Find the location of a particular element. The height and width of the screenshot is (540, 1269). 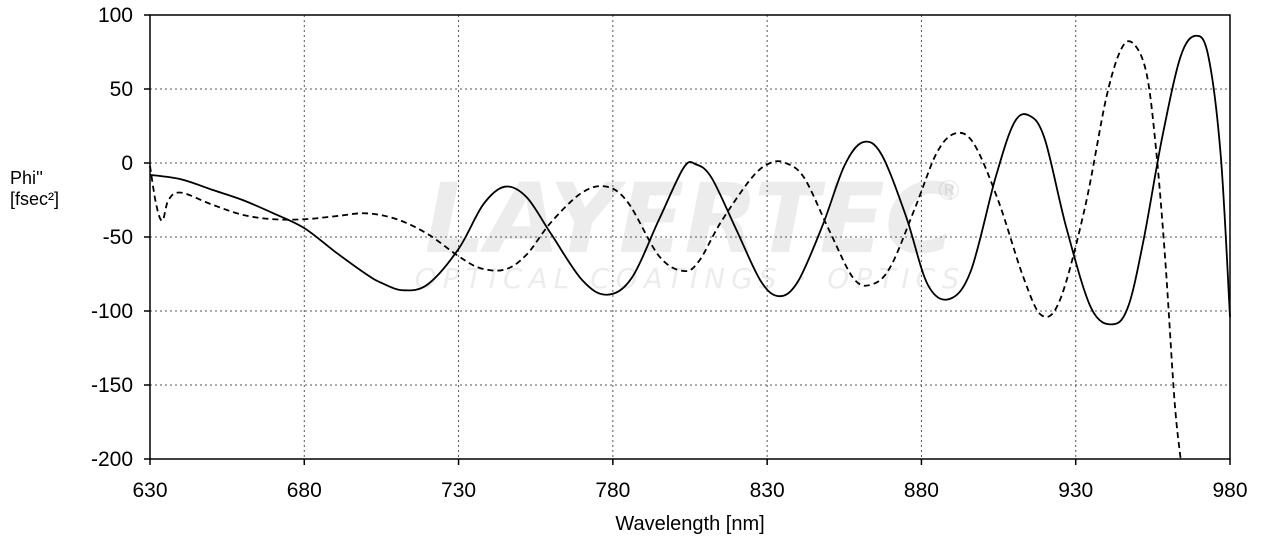

watermark-tagline: OPTICAL COATINGS · OPTICS is located at coordinates (690, 278).